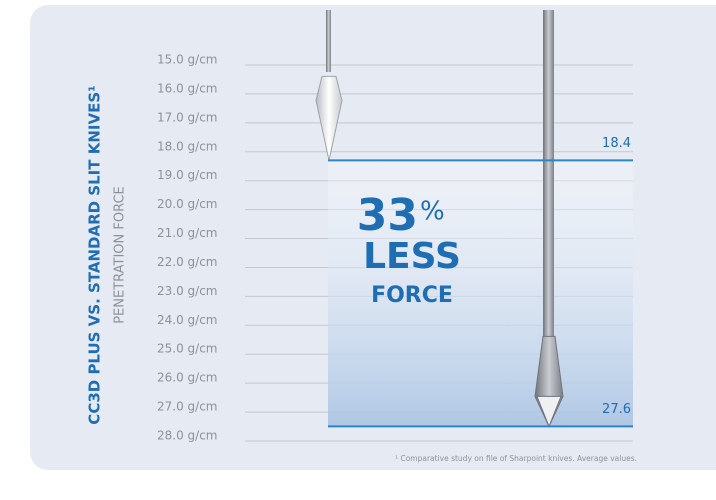 The image size is (716, 500). I want to click on y-tick-label: 23.0 g/cm, so click(187, 291).